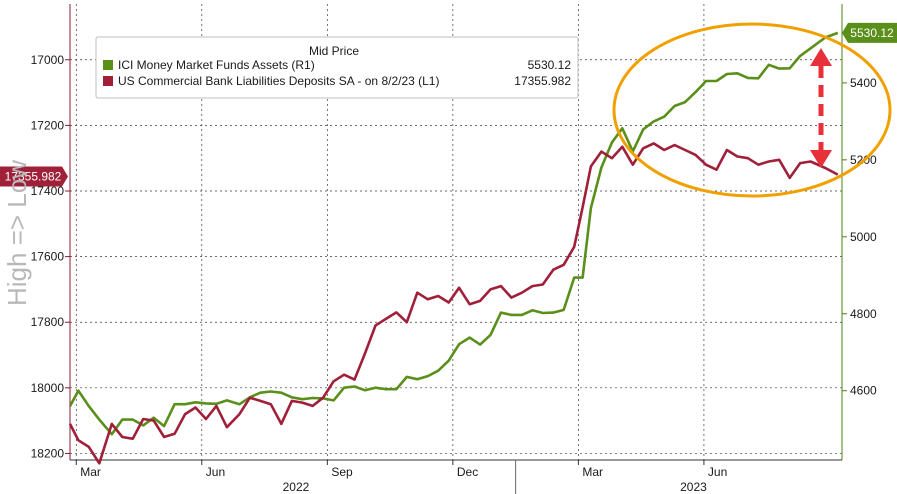  I want to click on left-last-value-badge, so click(34, 176).